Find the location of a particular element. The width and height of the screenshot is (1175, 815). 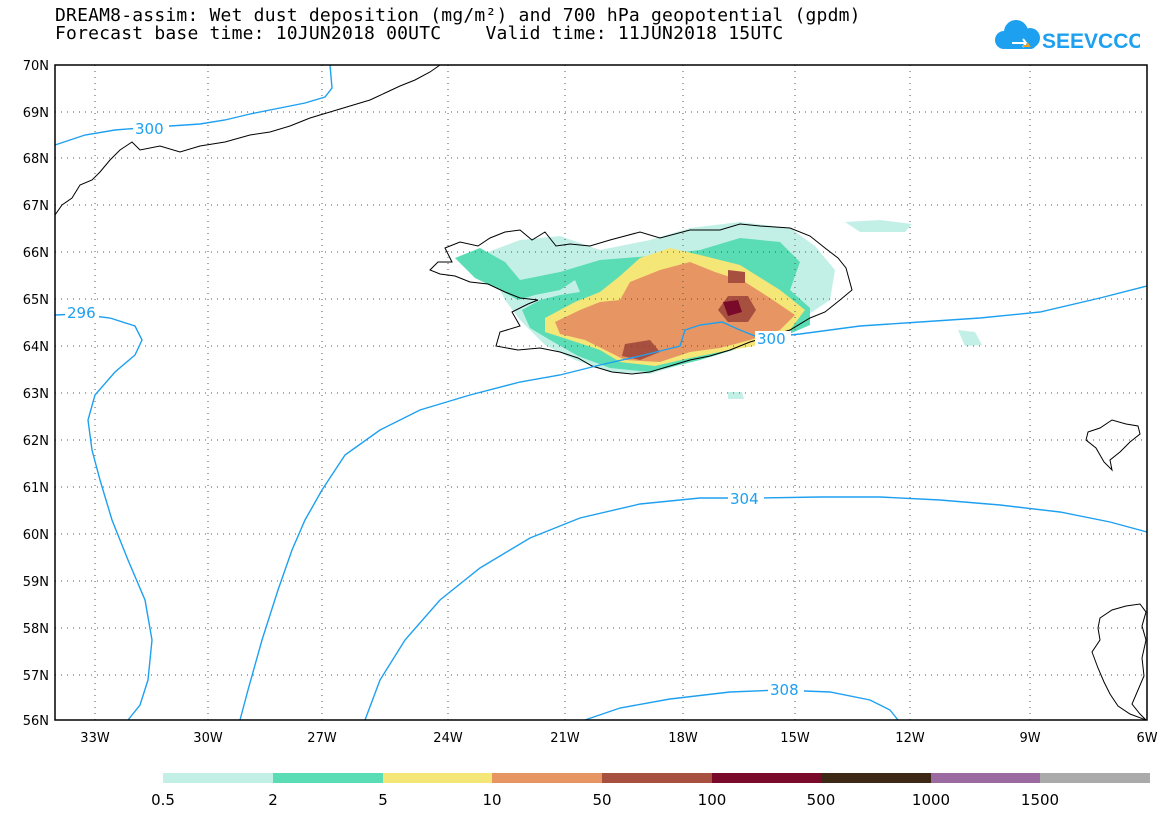

lat-label: 58N is located at coordinates (36, 629).